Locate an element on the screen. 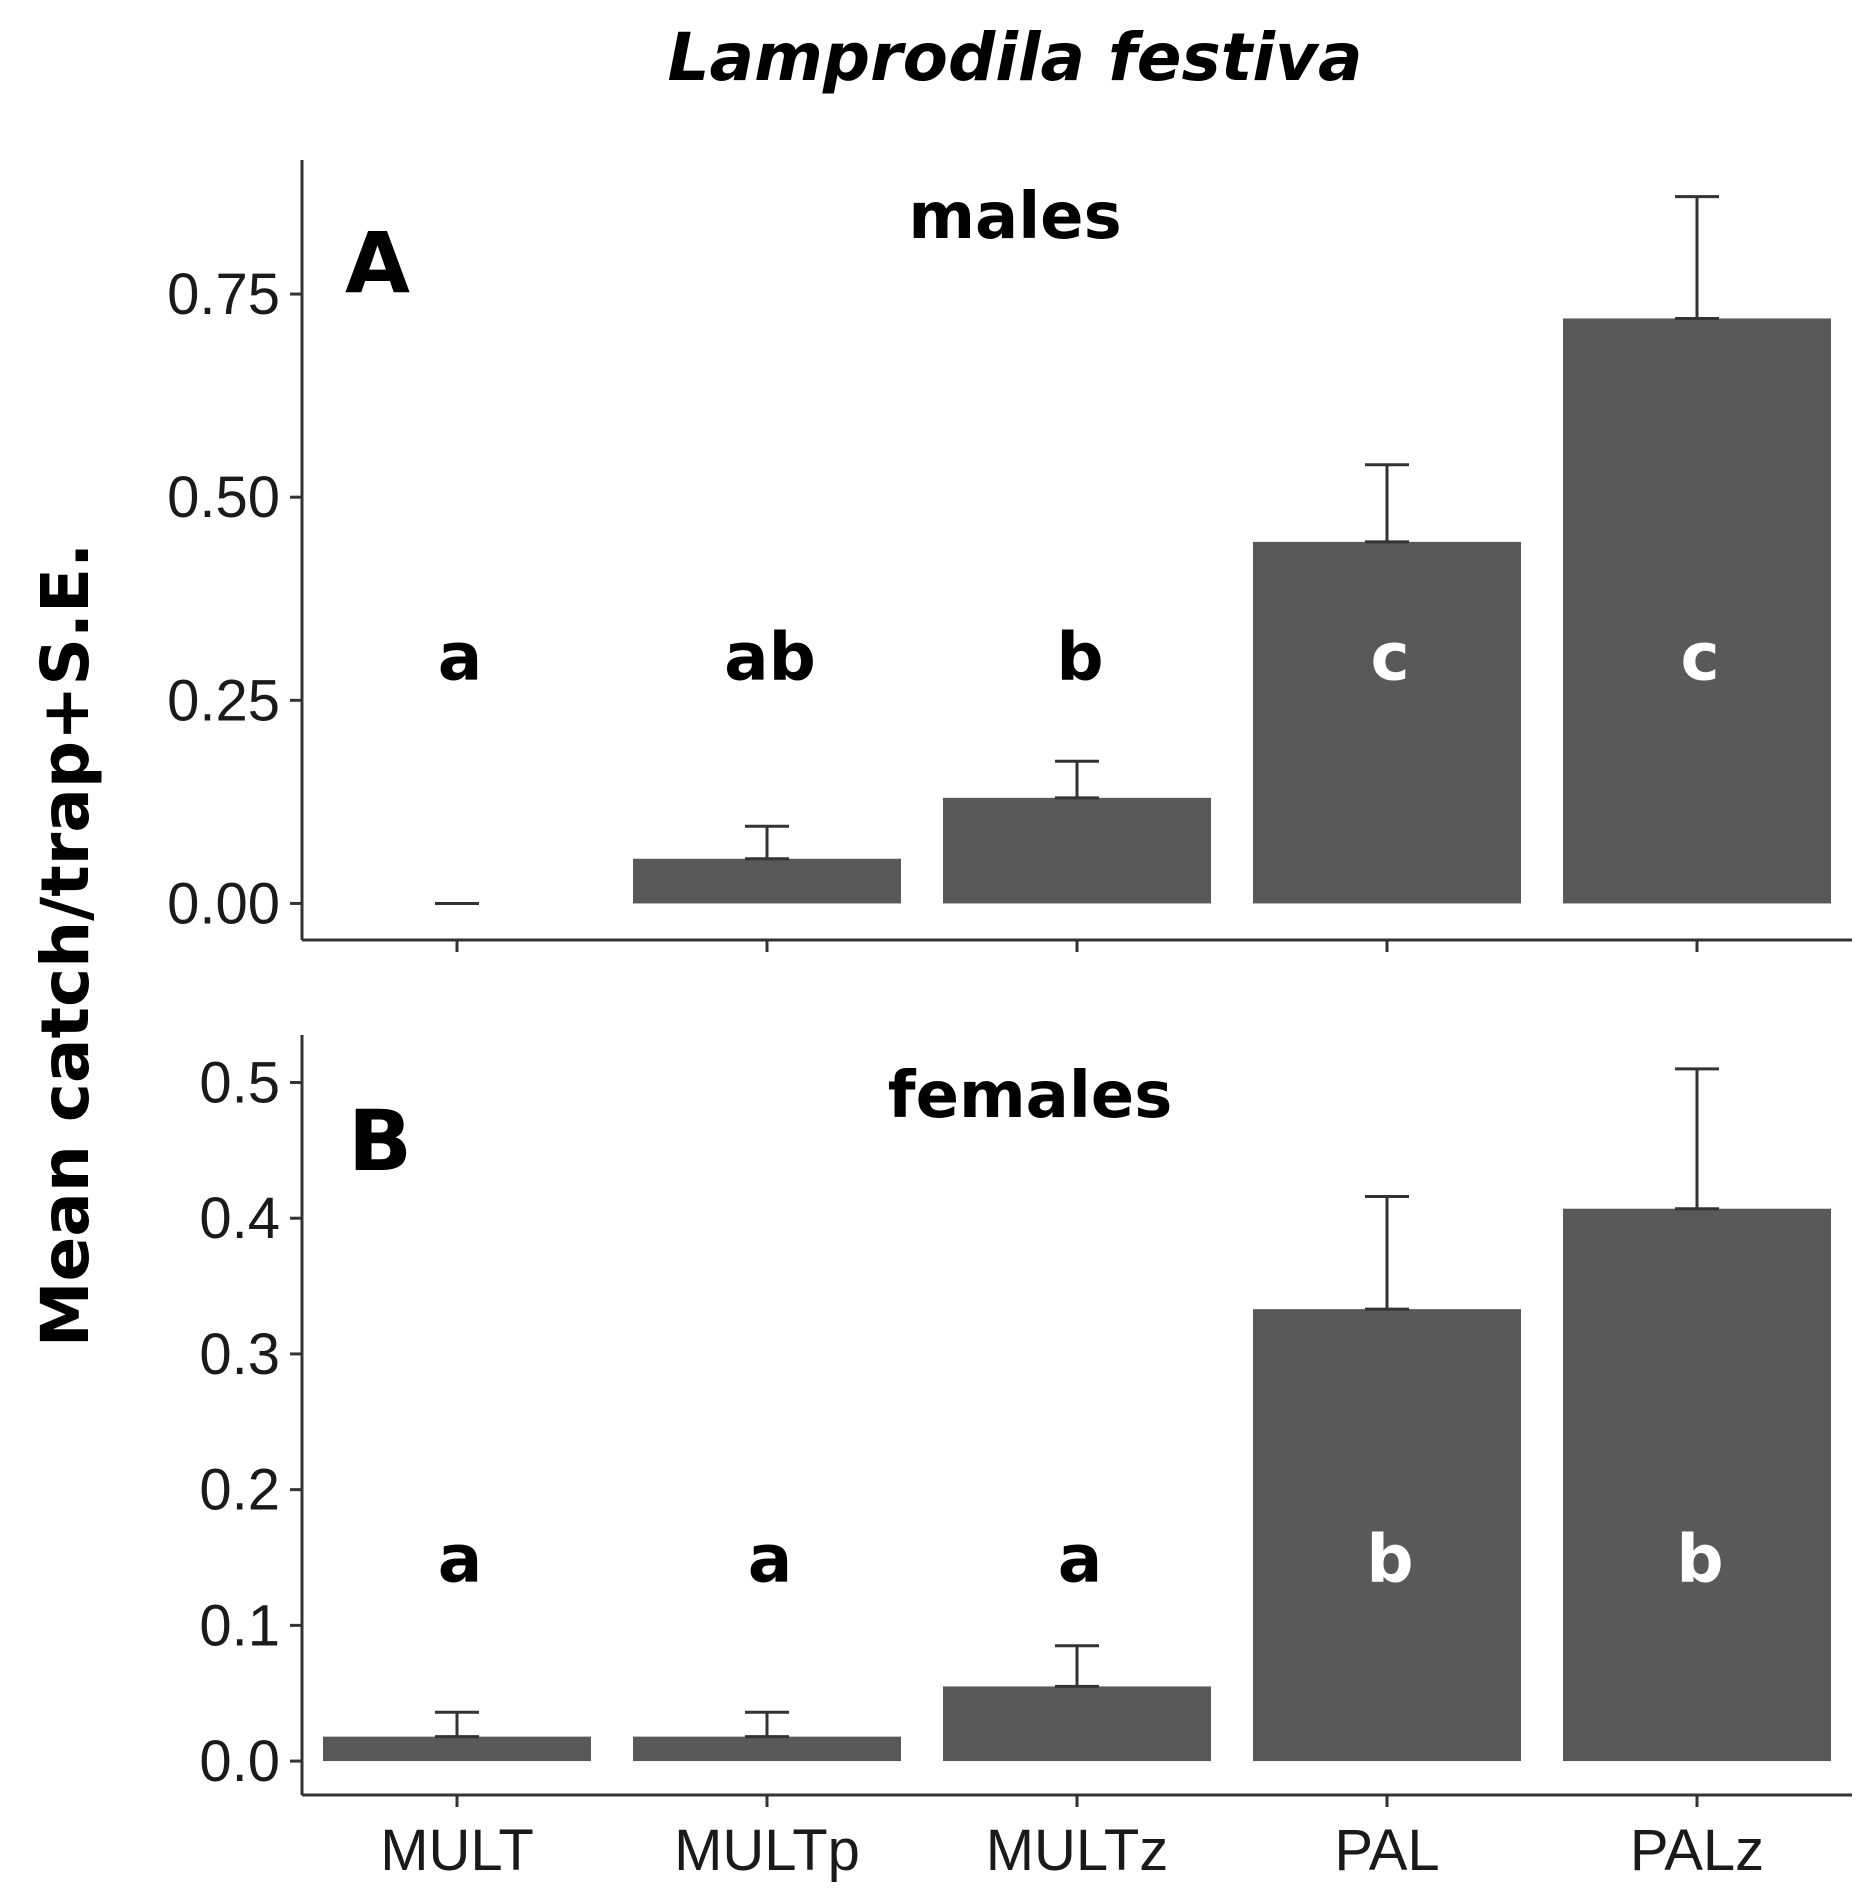  panel-subtitle: females is located at coordinates (1030, 1096).